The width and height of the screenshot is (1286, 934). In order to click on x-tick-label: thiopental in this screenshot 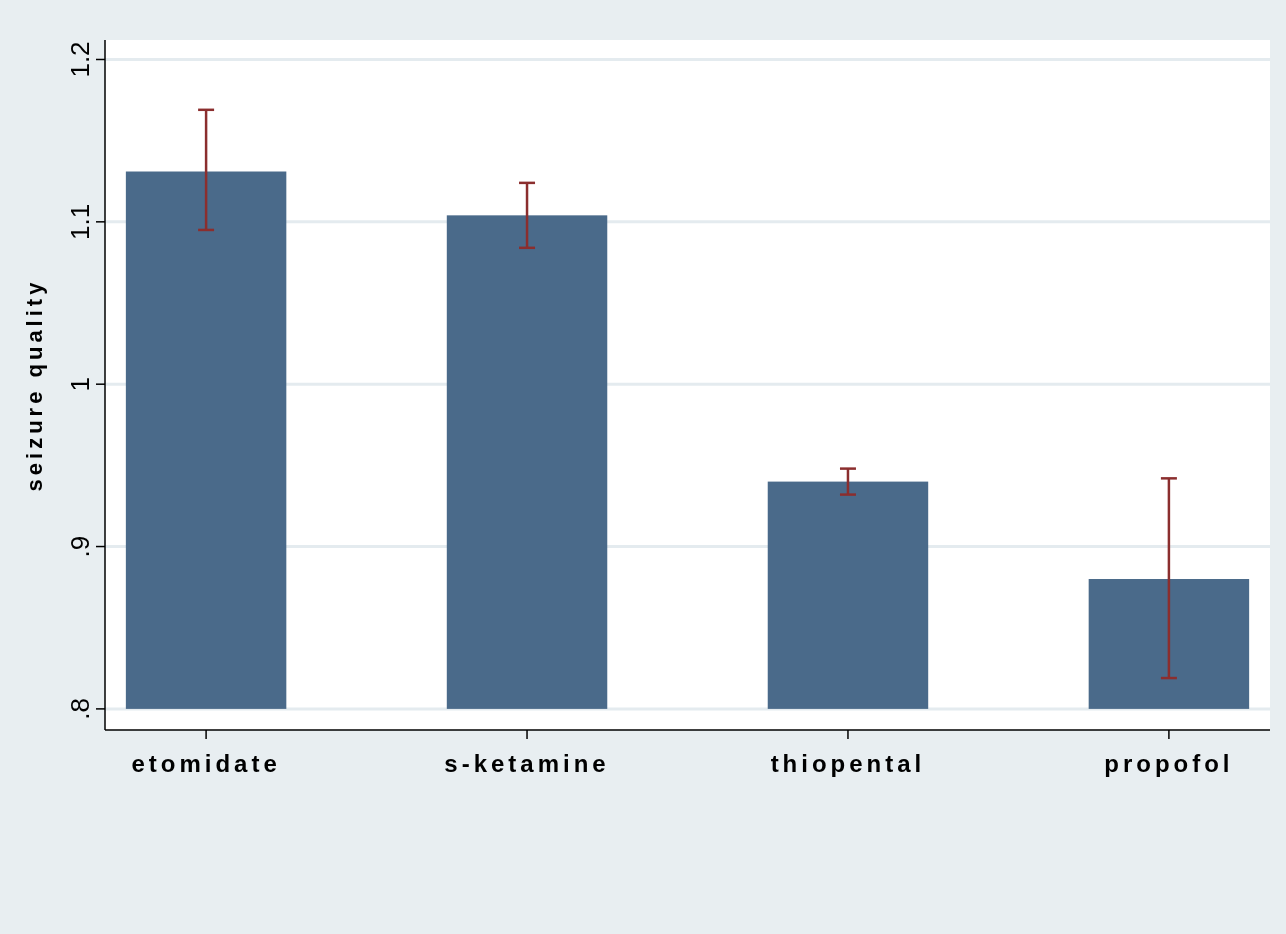, I will do `click(848, 763)`.